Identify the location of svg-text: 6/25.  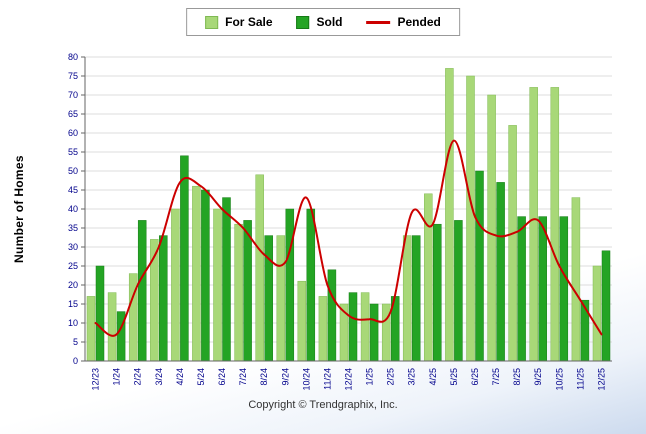
(475, 377).